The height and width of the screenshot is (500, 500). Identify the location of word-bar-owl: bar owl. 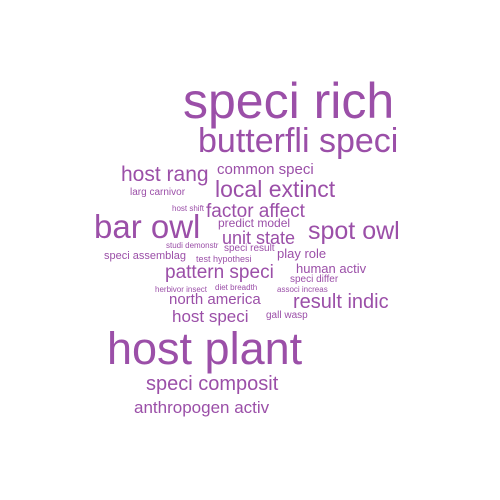
(147, 226).